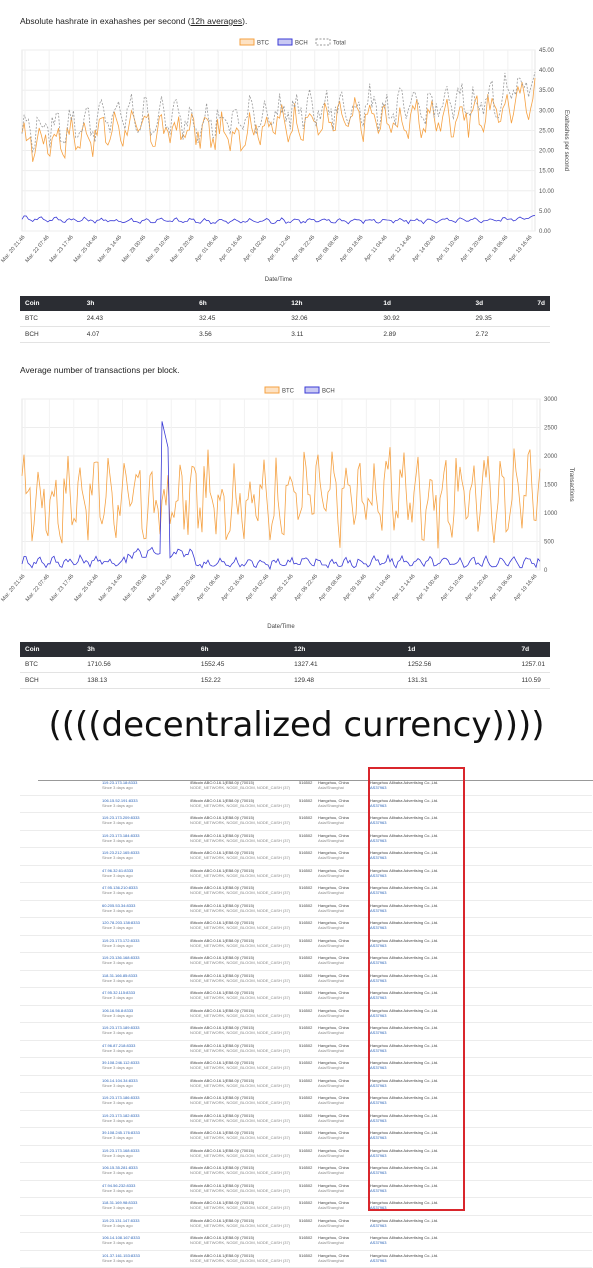 This screenshot has width=593, height=1268. What do you see at coordinates (139, 681) in the screenshot?
I see `table-cell: 138.13` at bounding box center [139, 681].